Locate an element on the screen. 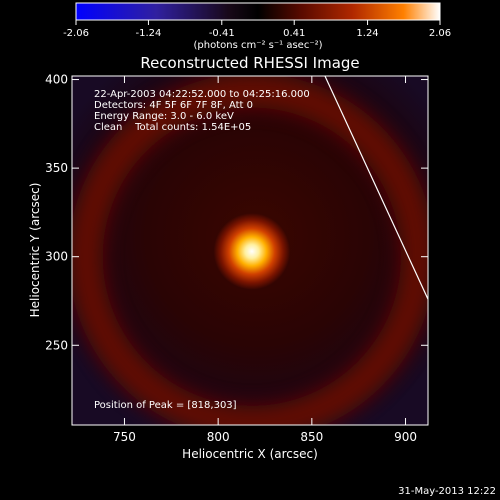  peak-position-label: Position of Peak = [818,303] is located at coordinates (165, 405).